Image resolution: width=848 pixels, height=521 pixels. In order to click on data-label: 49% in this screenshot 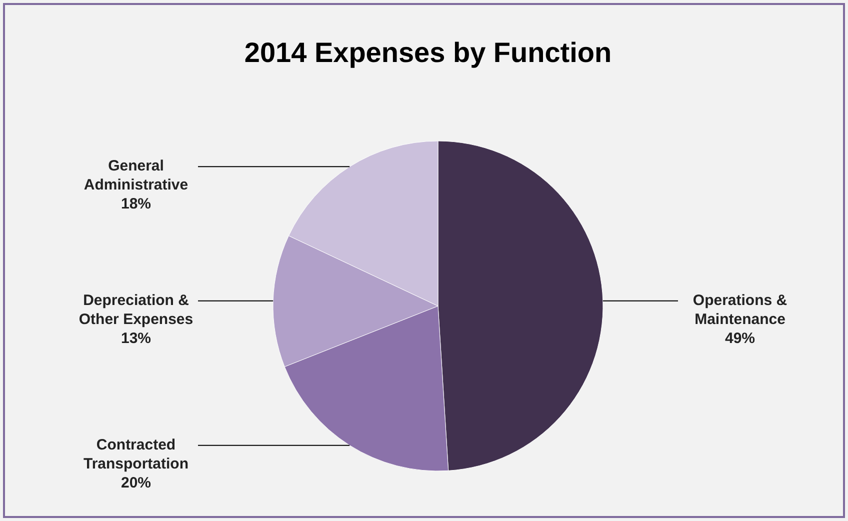, I will do `click(740, 338)`.